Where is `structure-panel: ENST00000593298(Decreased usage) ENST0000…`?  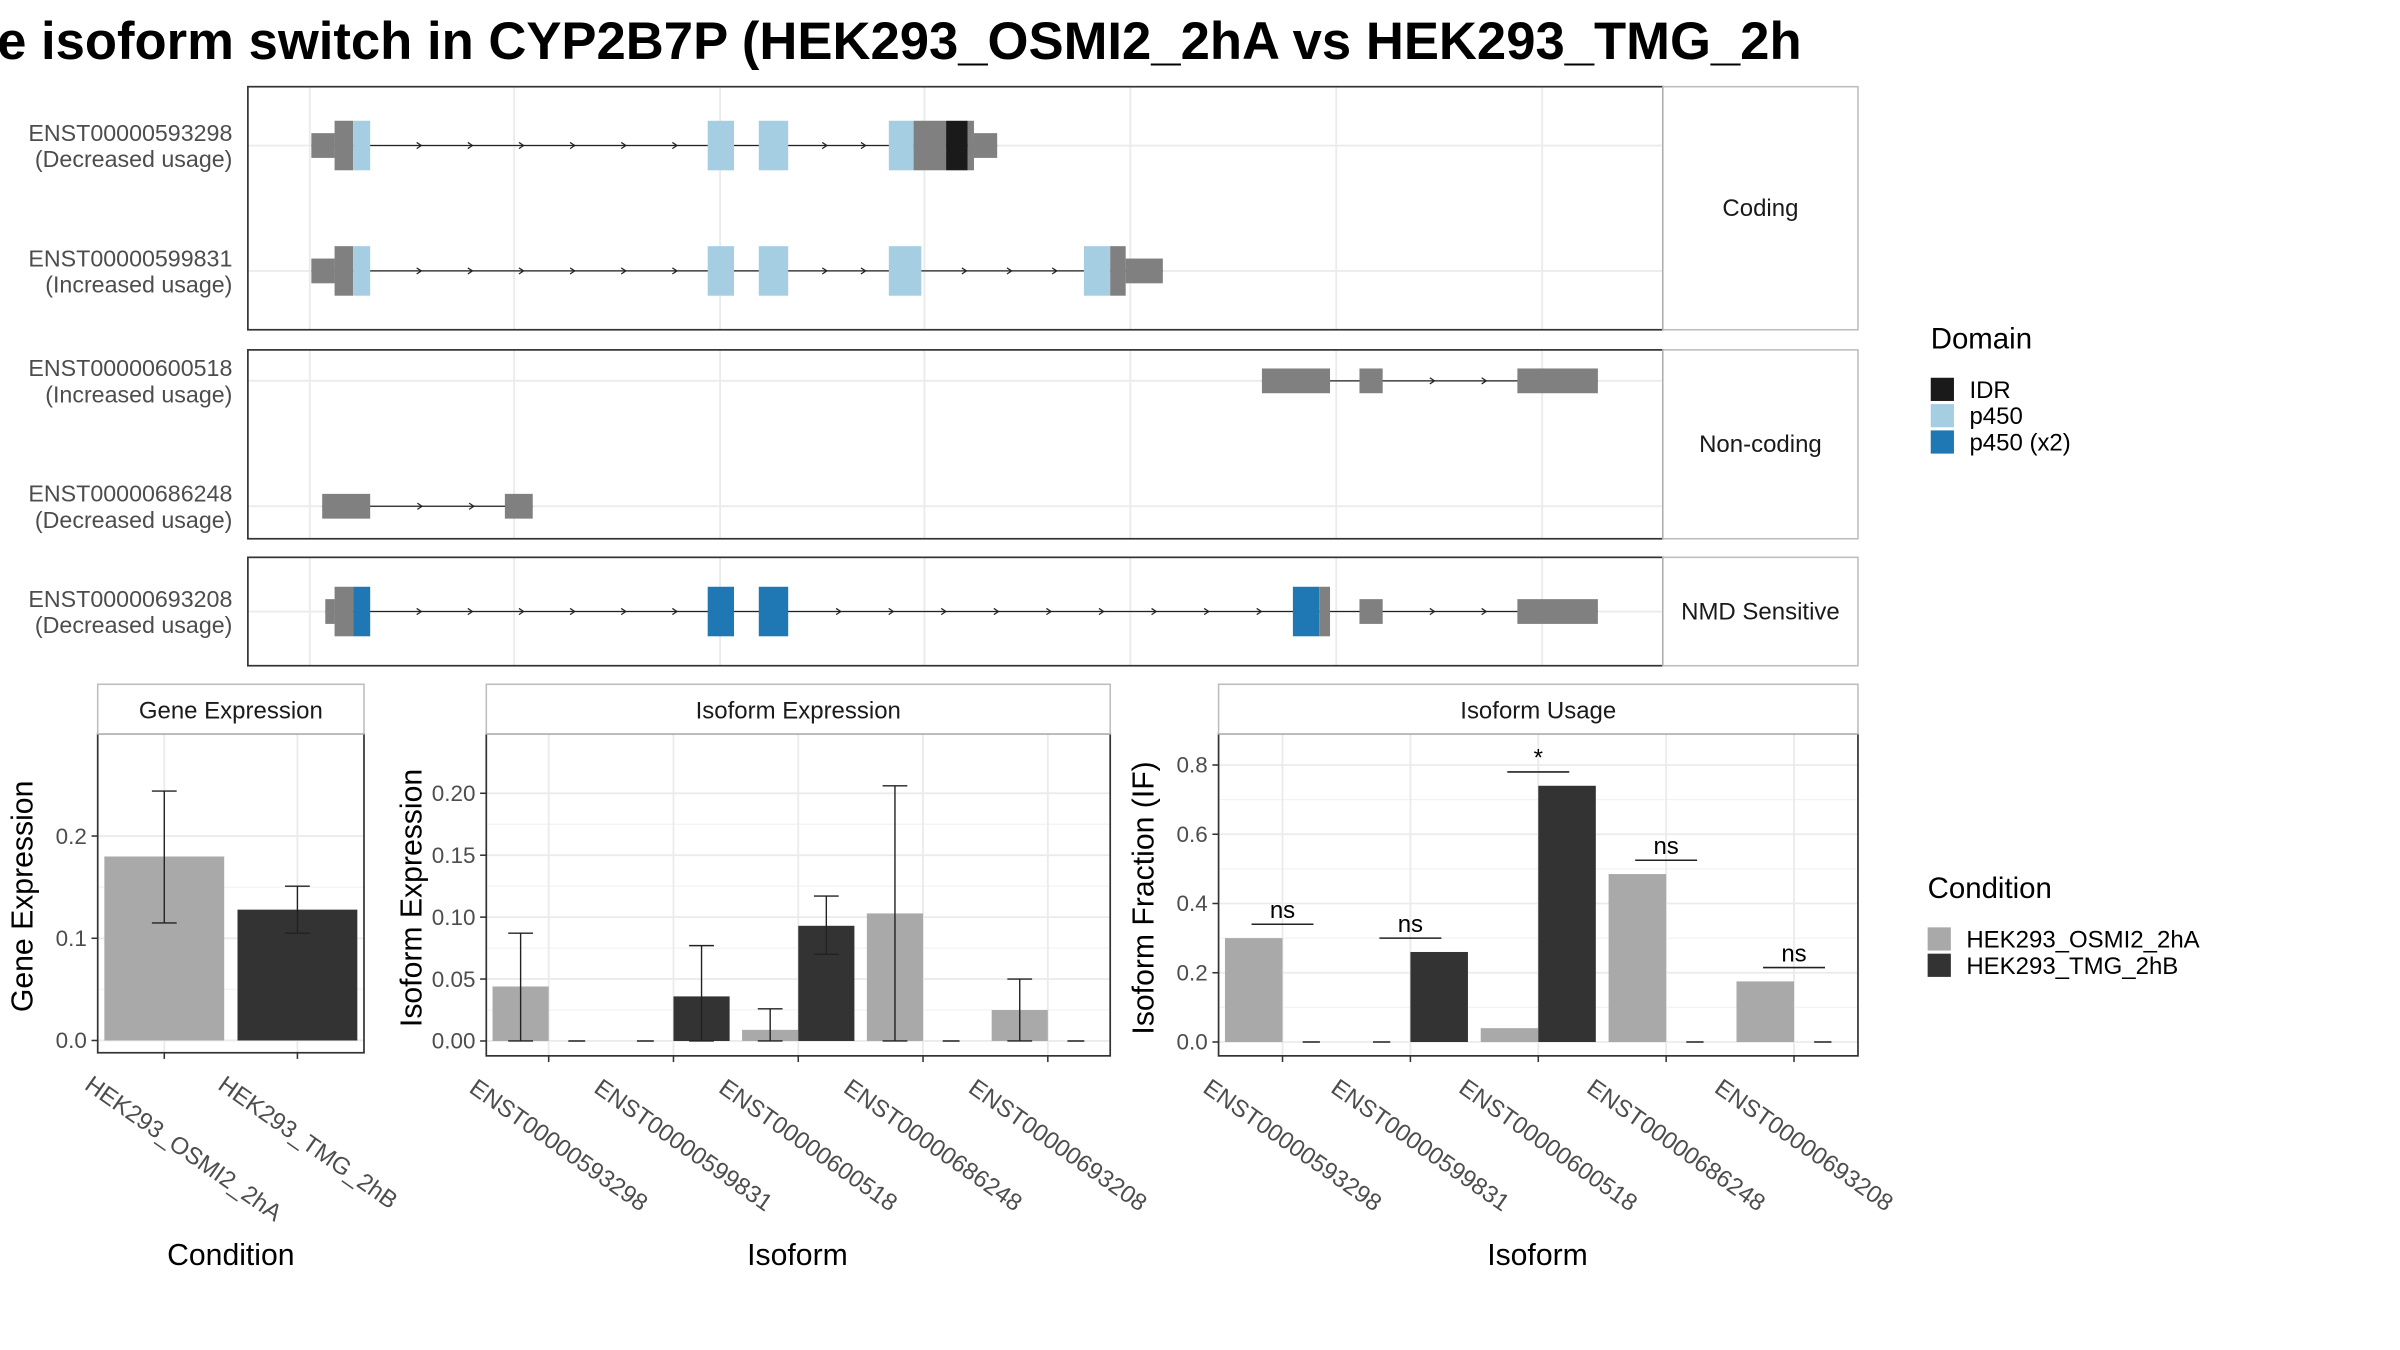 structure-panel: ENST00000593298(Decreased usage) ENST0000… is located at coordinates (943, 208).